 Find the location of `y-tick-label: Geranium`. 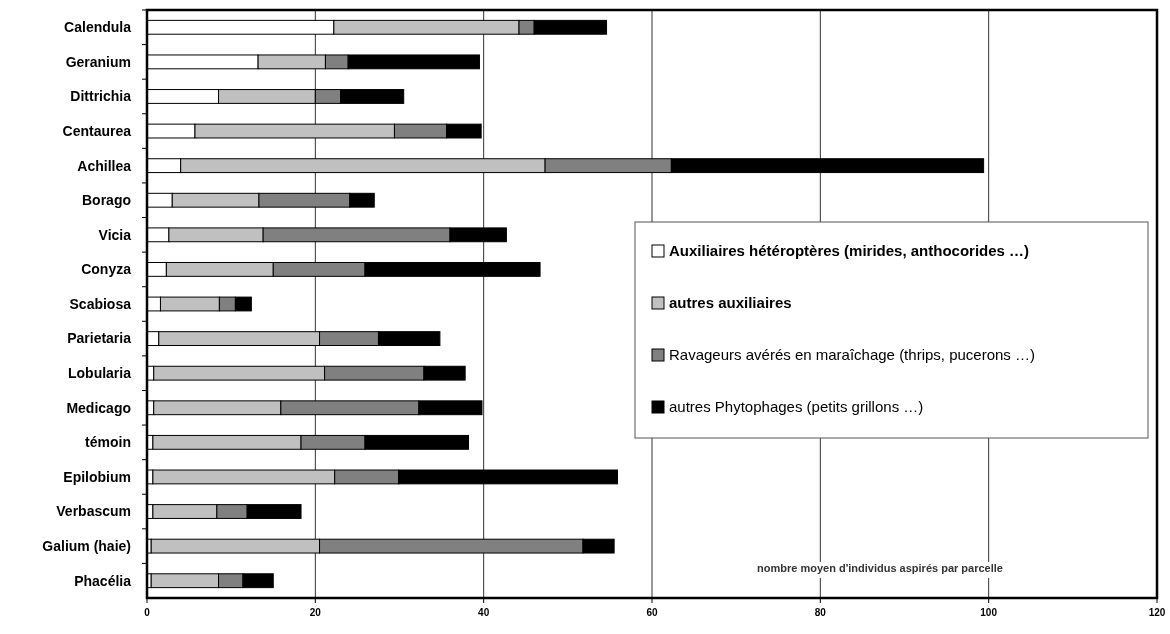

y-tick-label: Geranium is located at coordinates (98, 61).